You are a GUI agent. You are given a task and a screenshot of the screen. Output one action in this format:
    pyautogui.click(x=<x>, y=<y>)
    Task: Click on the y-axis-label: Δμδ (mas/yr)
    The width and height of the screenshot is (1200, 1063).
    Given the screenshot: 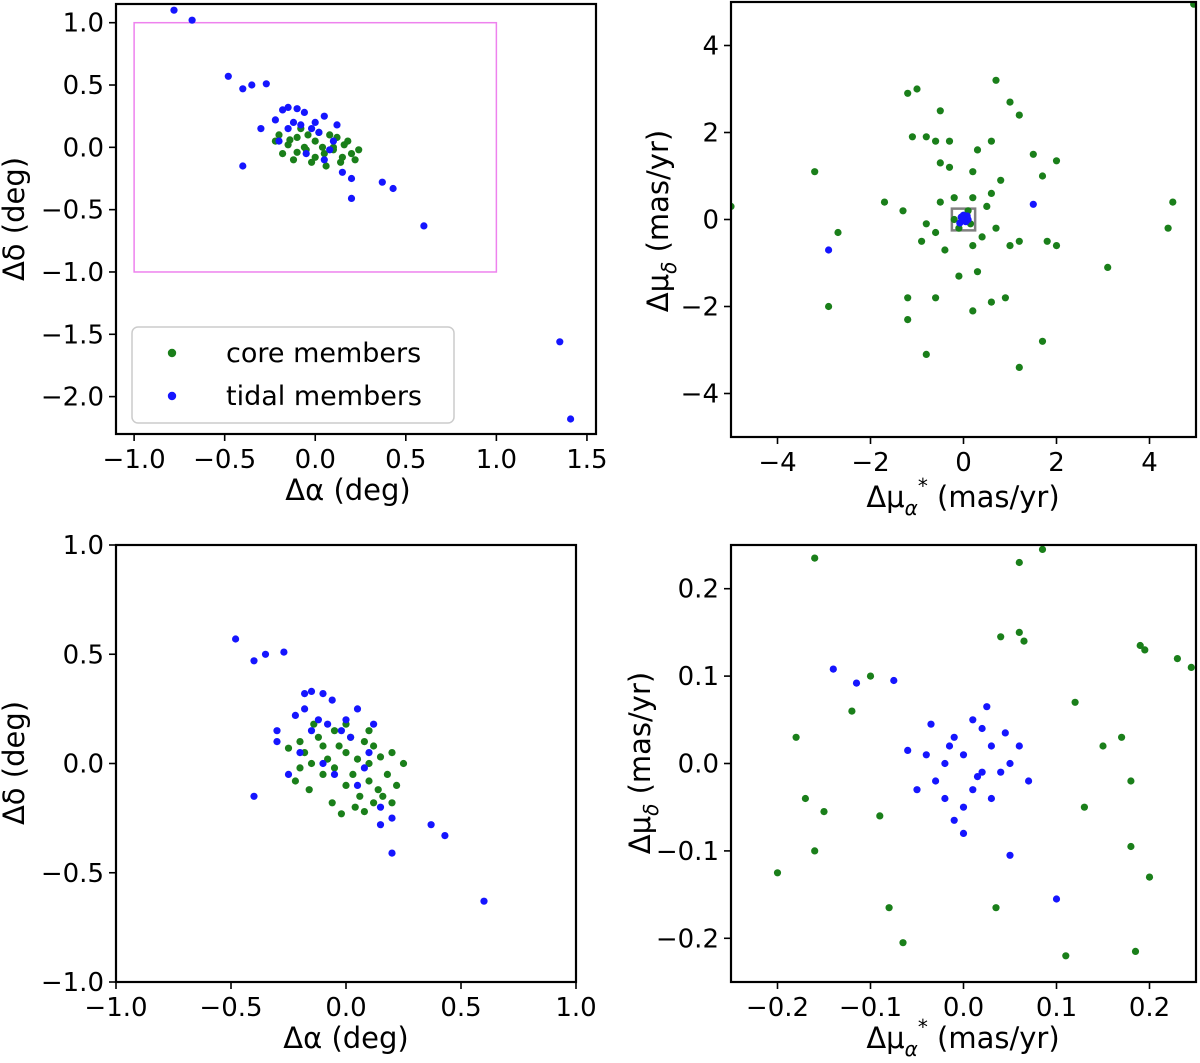 What is the action you would take?
    pyautogui.click(x=643, y=763)
    